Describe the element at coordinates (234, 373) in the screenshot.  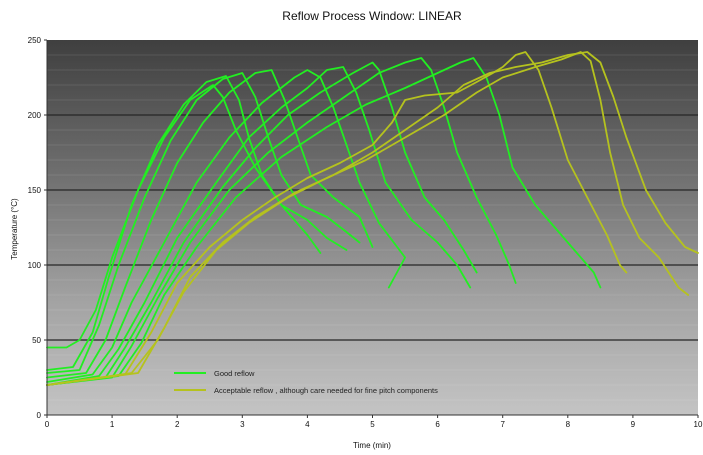
I see `legend-label: Good reflow` at that location.